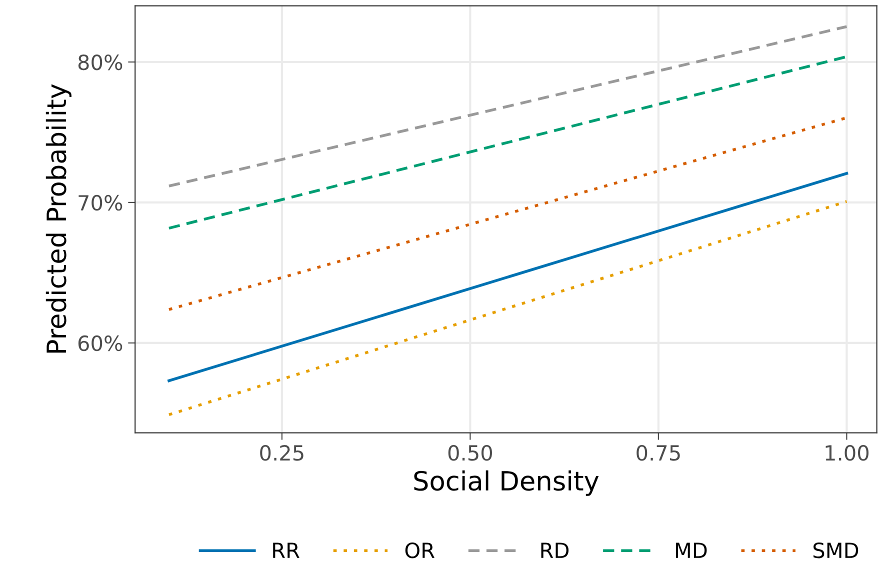 The width and height of the screenshot is (883, 581). Describe the element at coordinates (835, 550) in the screenshot. I see `legend-label: SMD` at that location.